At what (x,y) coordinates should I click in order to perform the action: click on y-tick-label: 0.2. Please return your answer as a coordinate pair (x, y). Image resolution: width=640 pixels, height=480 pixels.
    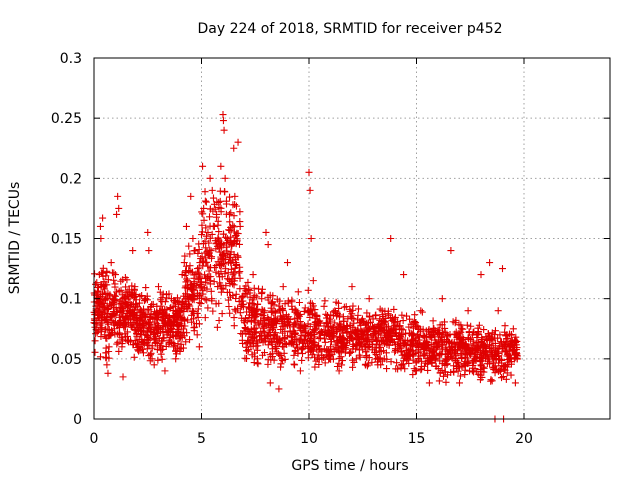
    Looking at the image, I should click on (71, 179).